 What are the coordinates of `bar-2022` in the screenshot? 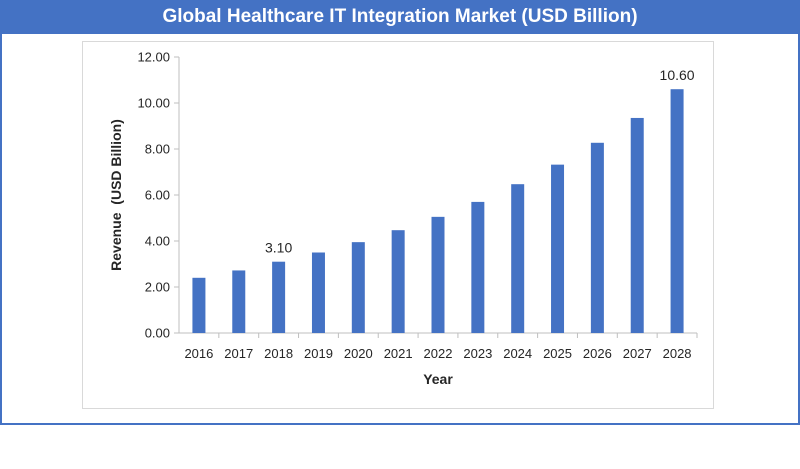 It's located at (438, 274).